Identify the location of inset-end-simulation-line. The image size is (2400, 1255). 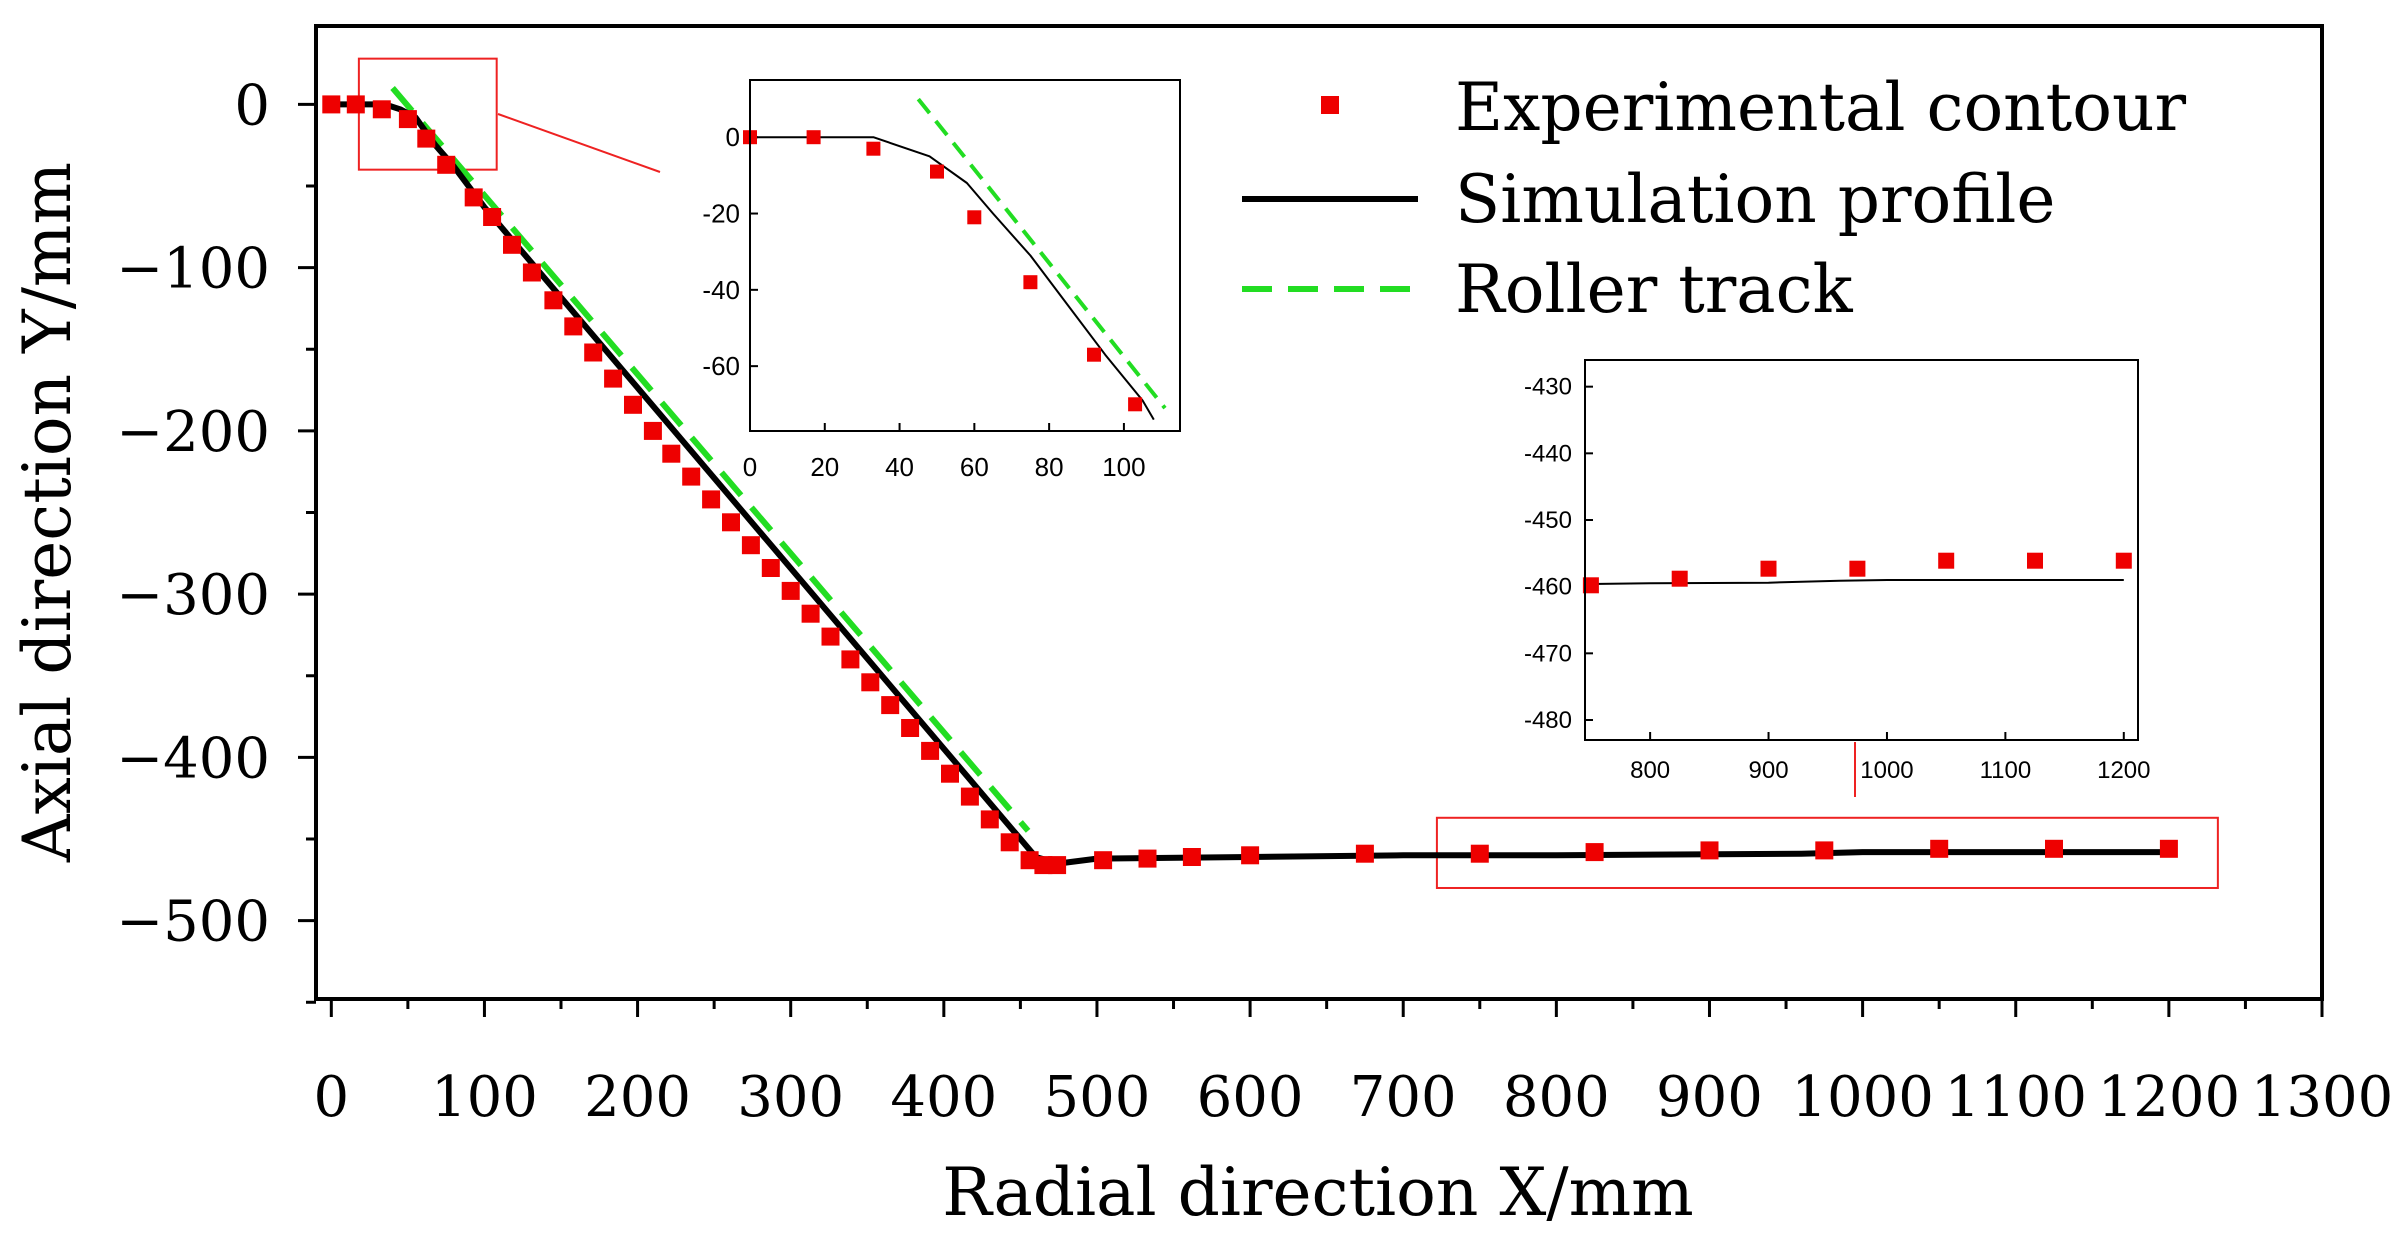
(1857, 582).